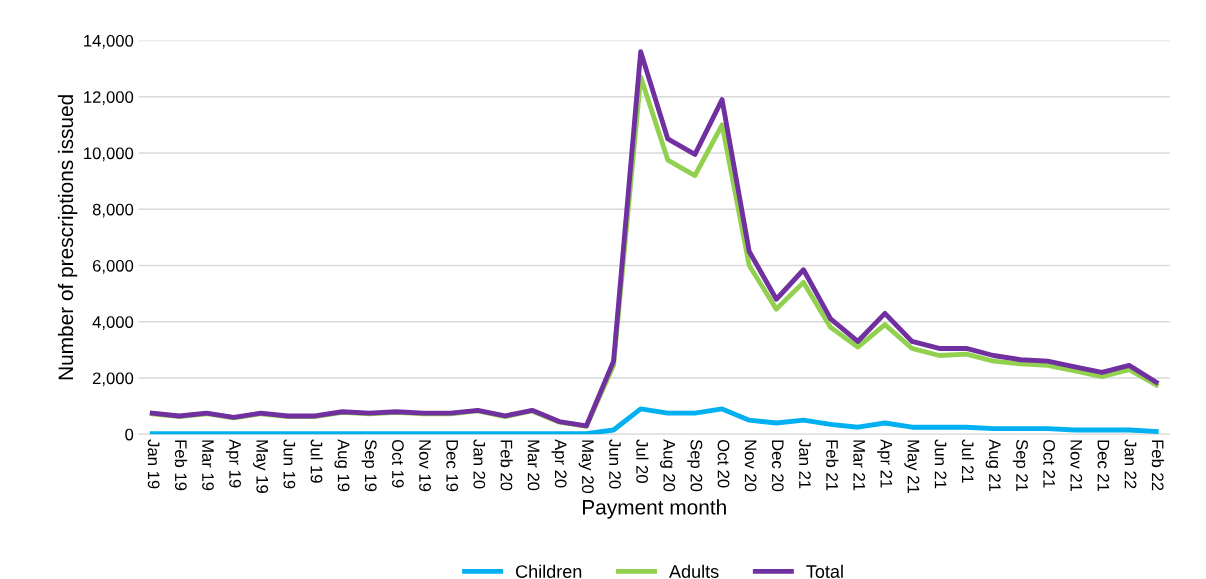 Image resolution: width=1206 pixels, height=579 pixels. Describe the element at coordinates (824, 571) in the screenshot. I see `legend-label: Total` at that location.